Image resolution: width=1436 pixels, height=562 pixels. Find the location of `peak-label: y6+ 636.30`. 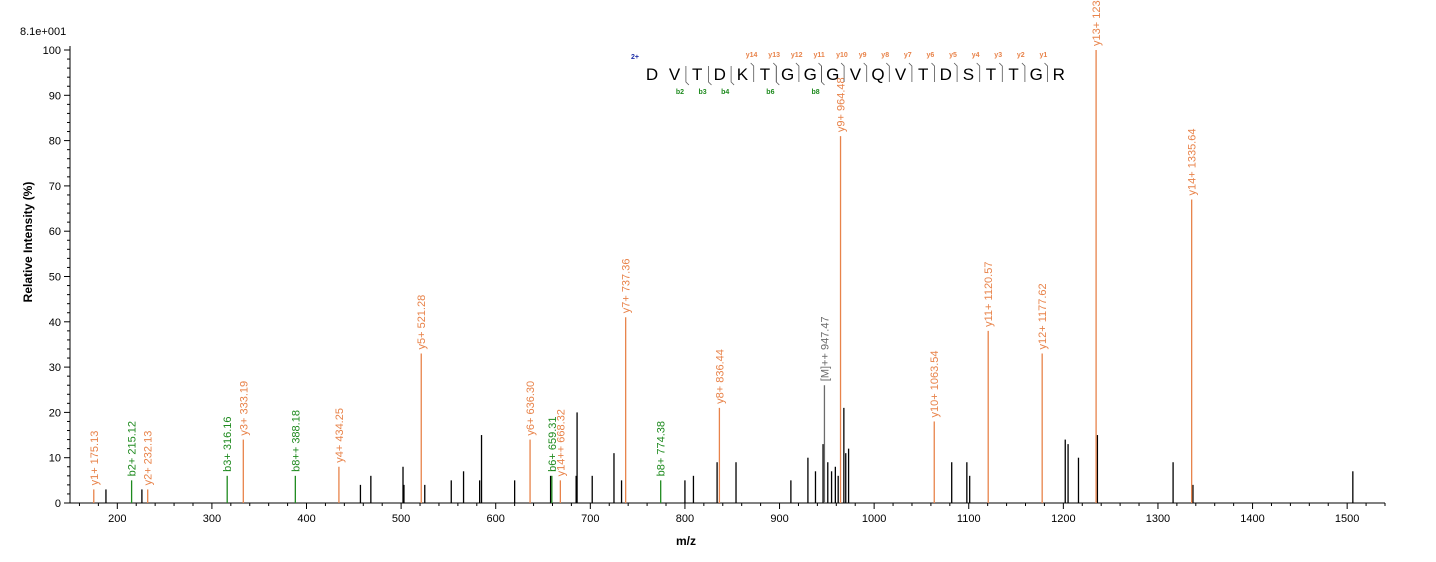

peak-label: y6+ 636.30 is located at coordinates (531, 408).